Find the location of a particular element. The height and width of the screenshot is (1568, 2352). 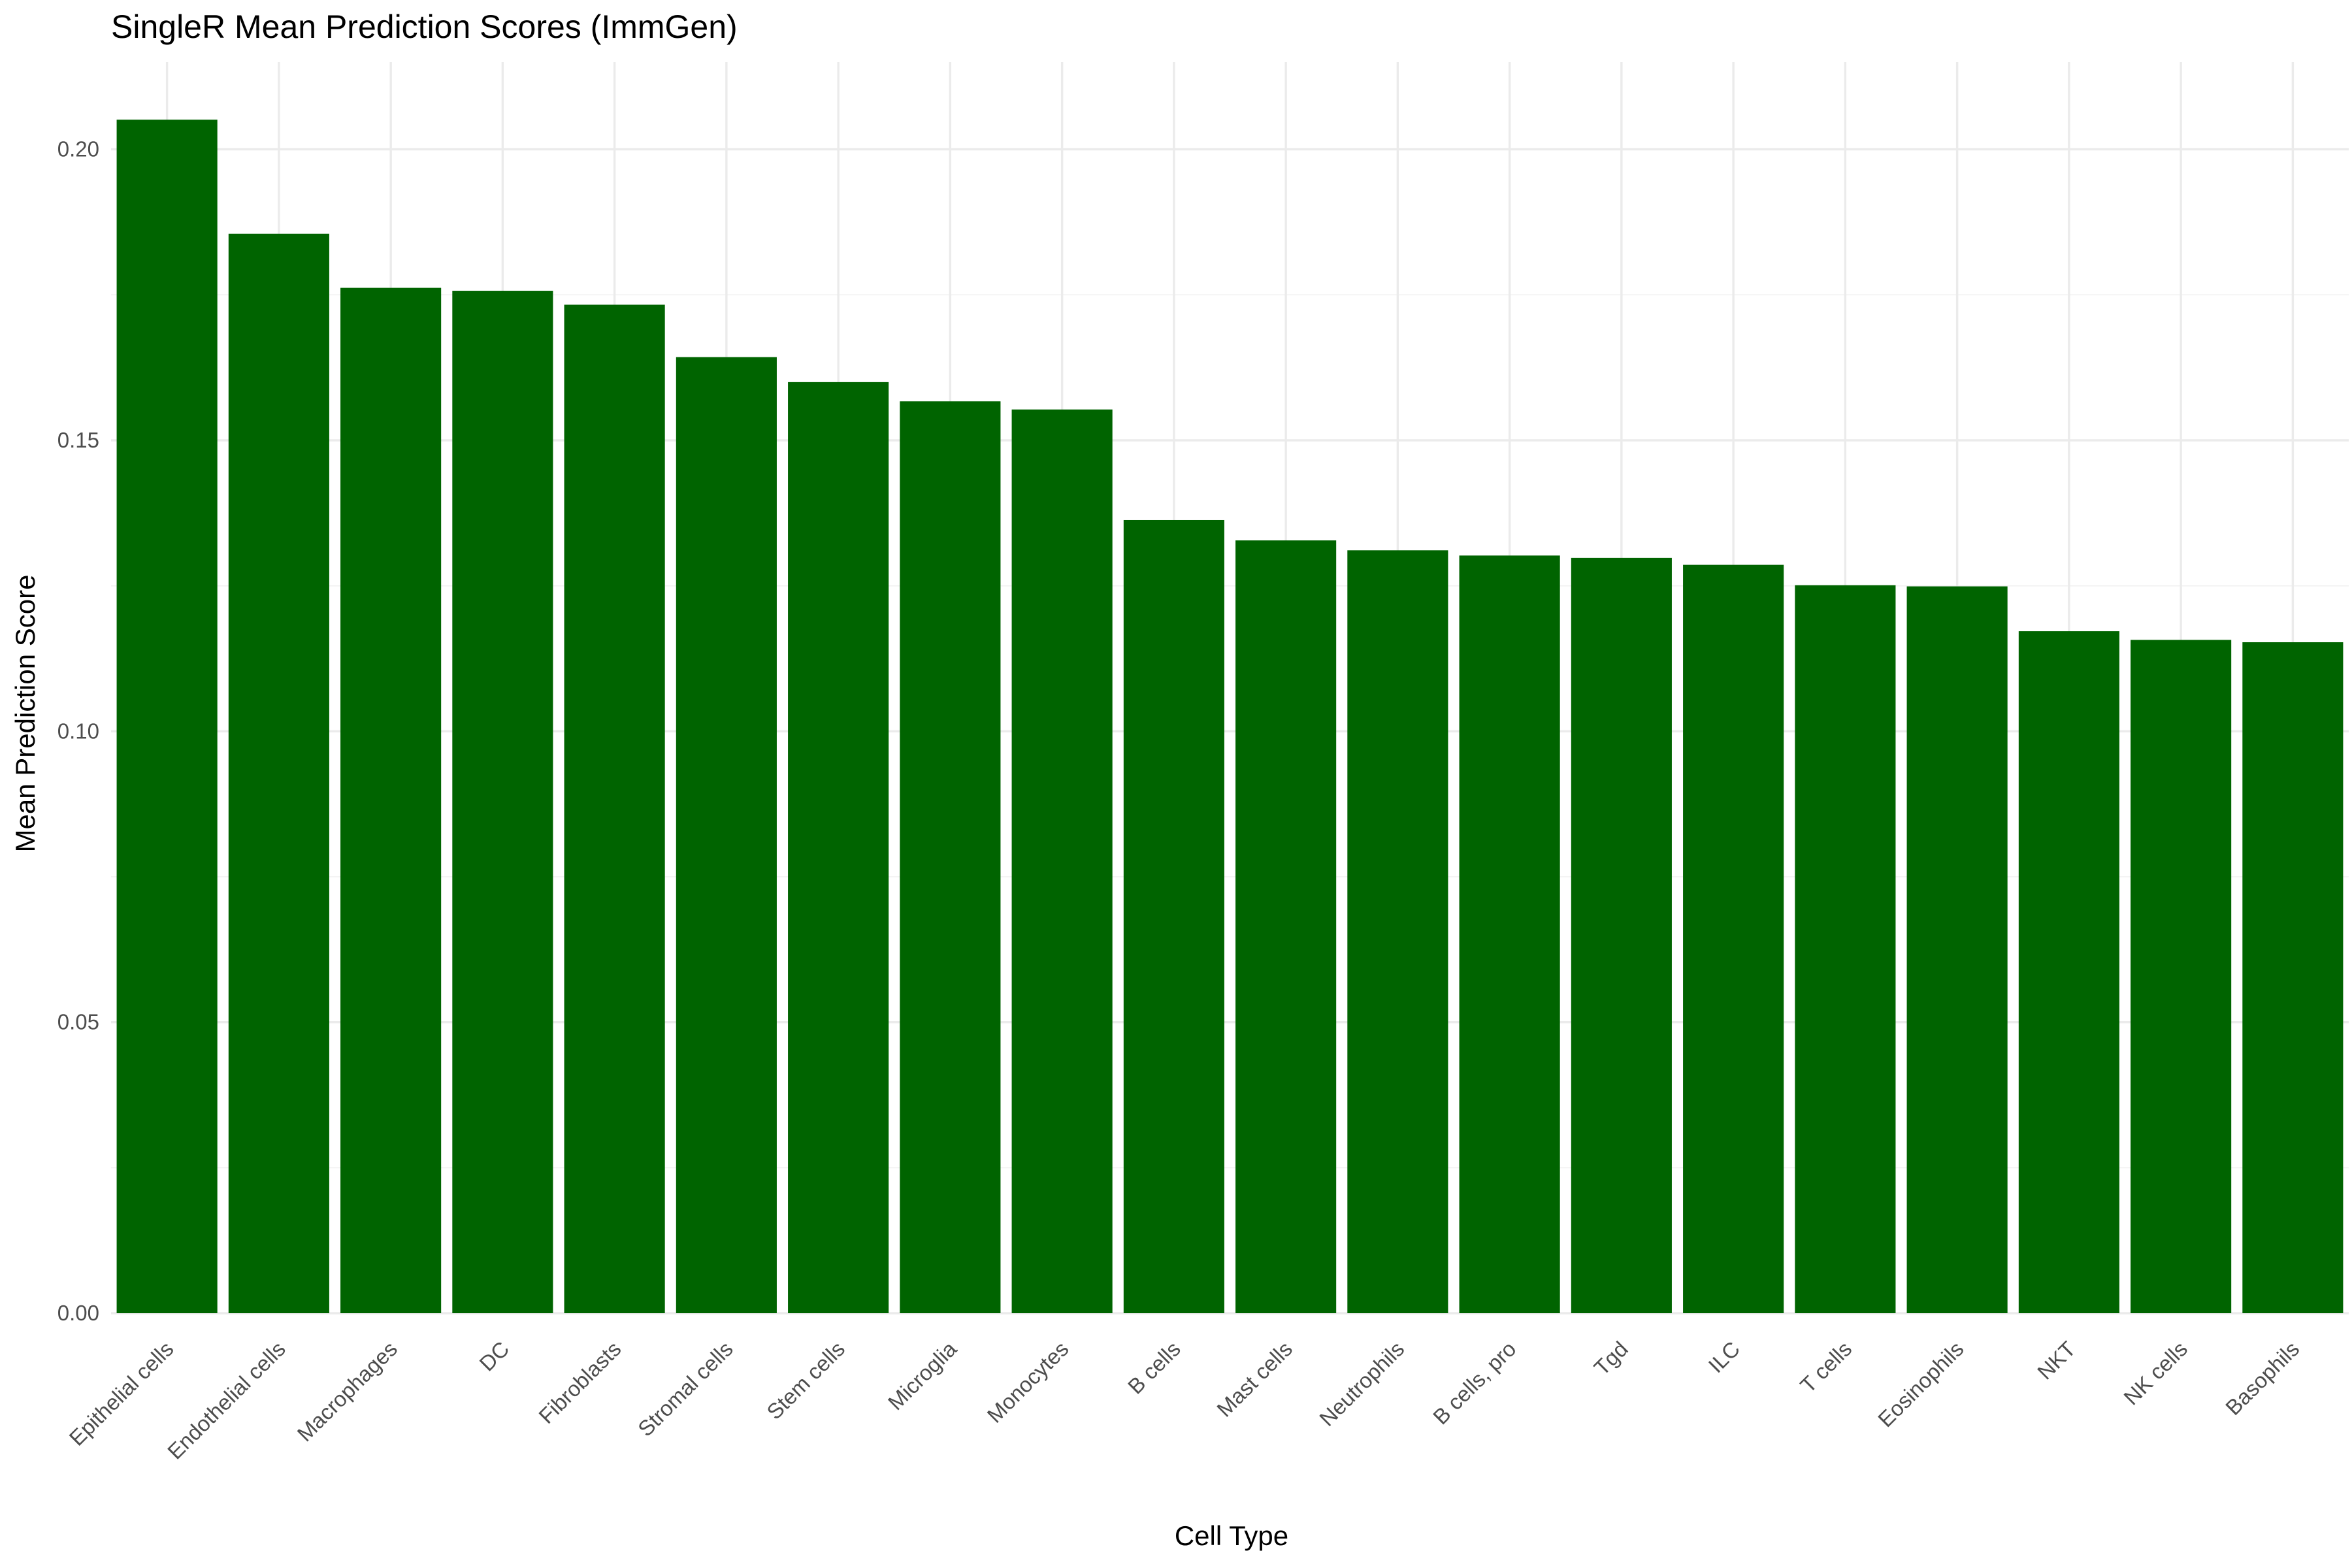

x-tick-label: Tgd is located at coordinates (1610, 1358).